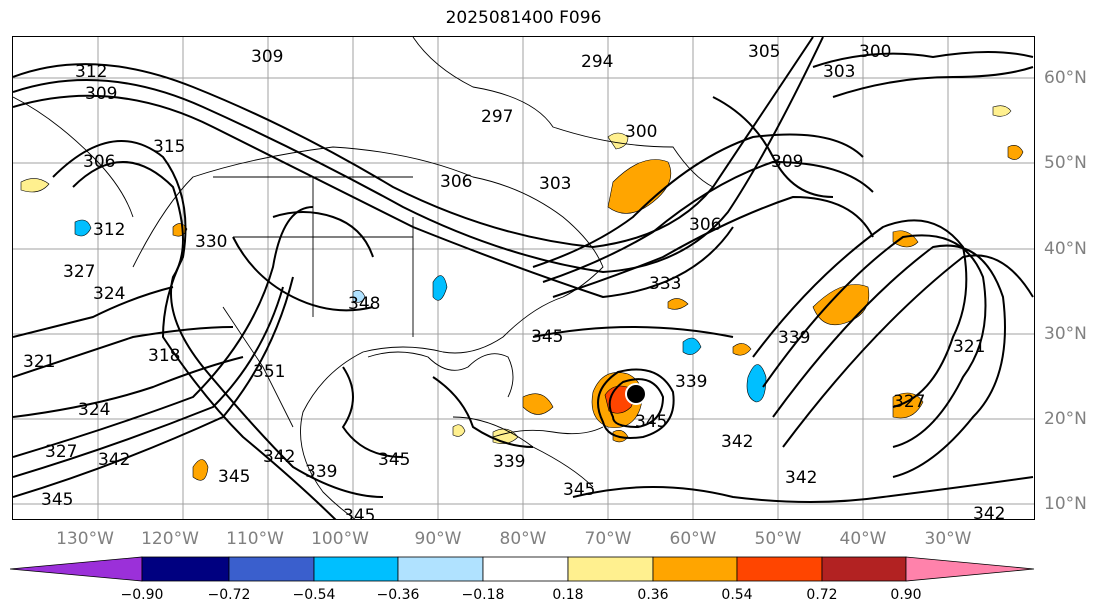 This screenshot has width=1105, height=615. I want to click on lat-label: 10°N, so click(1065, 504).